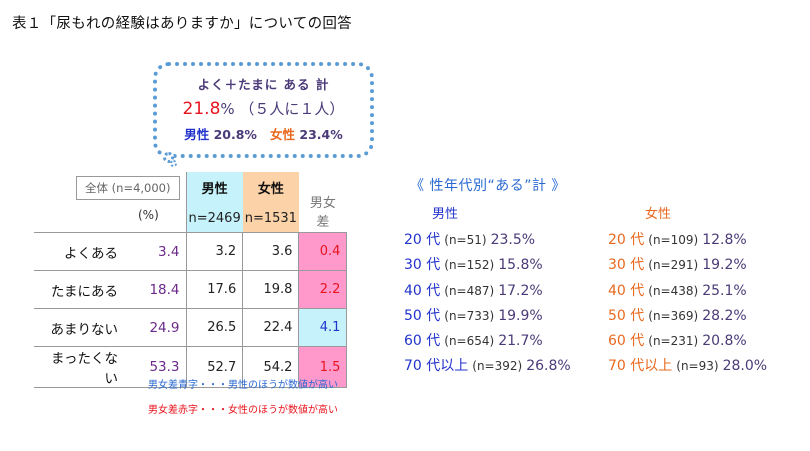 Image resolution: width=810 pixels, height=451 pixels. Describe the element at coordinates (724, 265) in the screenshot. I see `age-percent: 19.2%` at that location.